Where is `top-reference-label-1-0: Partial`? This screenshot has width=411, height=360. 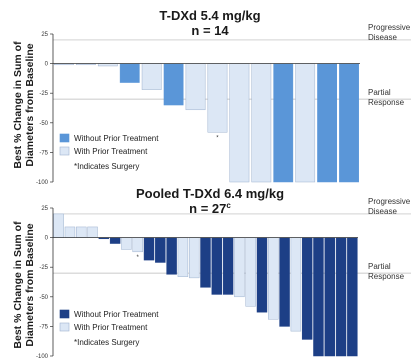
top-reference-label-1-0: Partial is located at coordinates (379, 92).